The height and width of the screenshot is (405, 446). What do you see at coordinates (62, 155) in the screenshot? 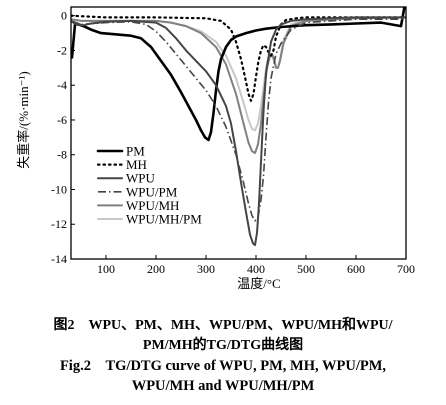
I see `y-tick-label: -8` at bounding box center [62, 155].